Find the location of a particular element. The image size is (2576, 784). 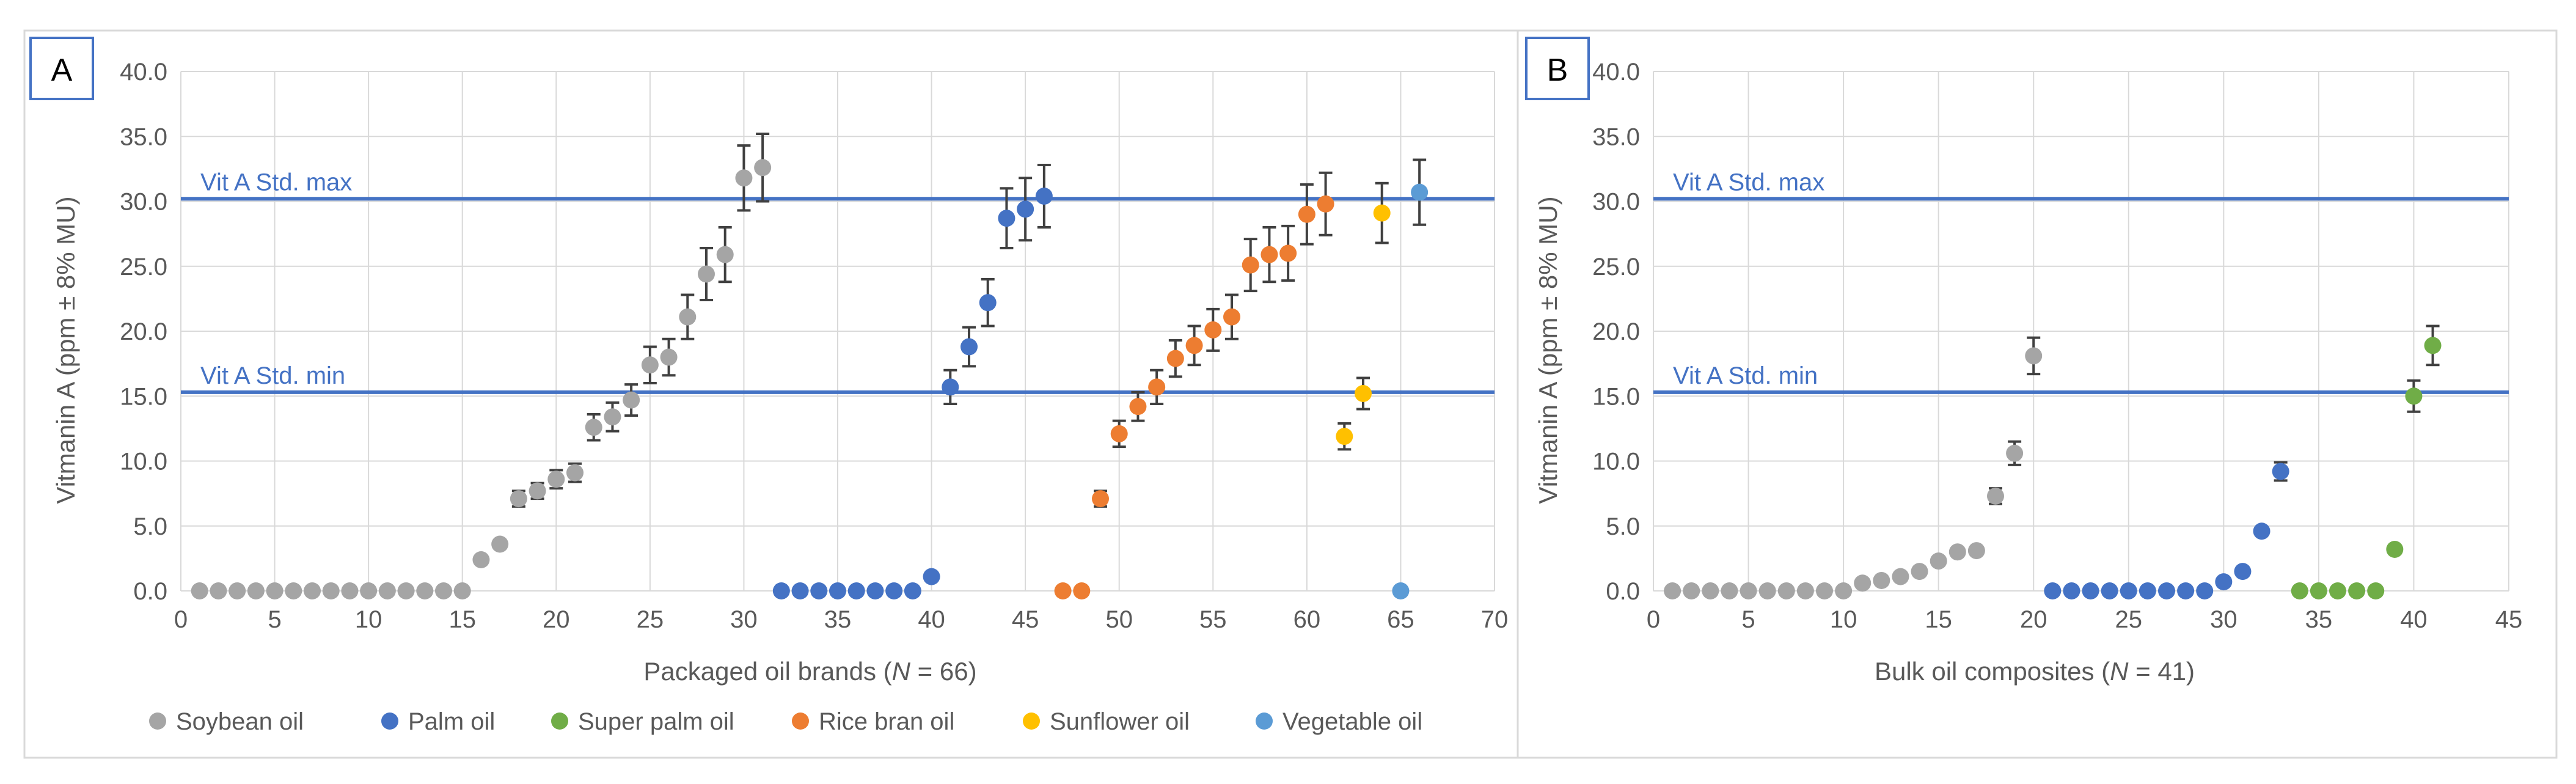

panel-b-x-tick-label: 25 is located at coordinates (2129, 619).